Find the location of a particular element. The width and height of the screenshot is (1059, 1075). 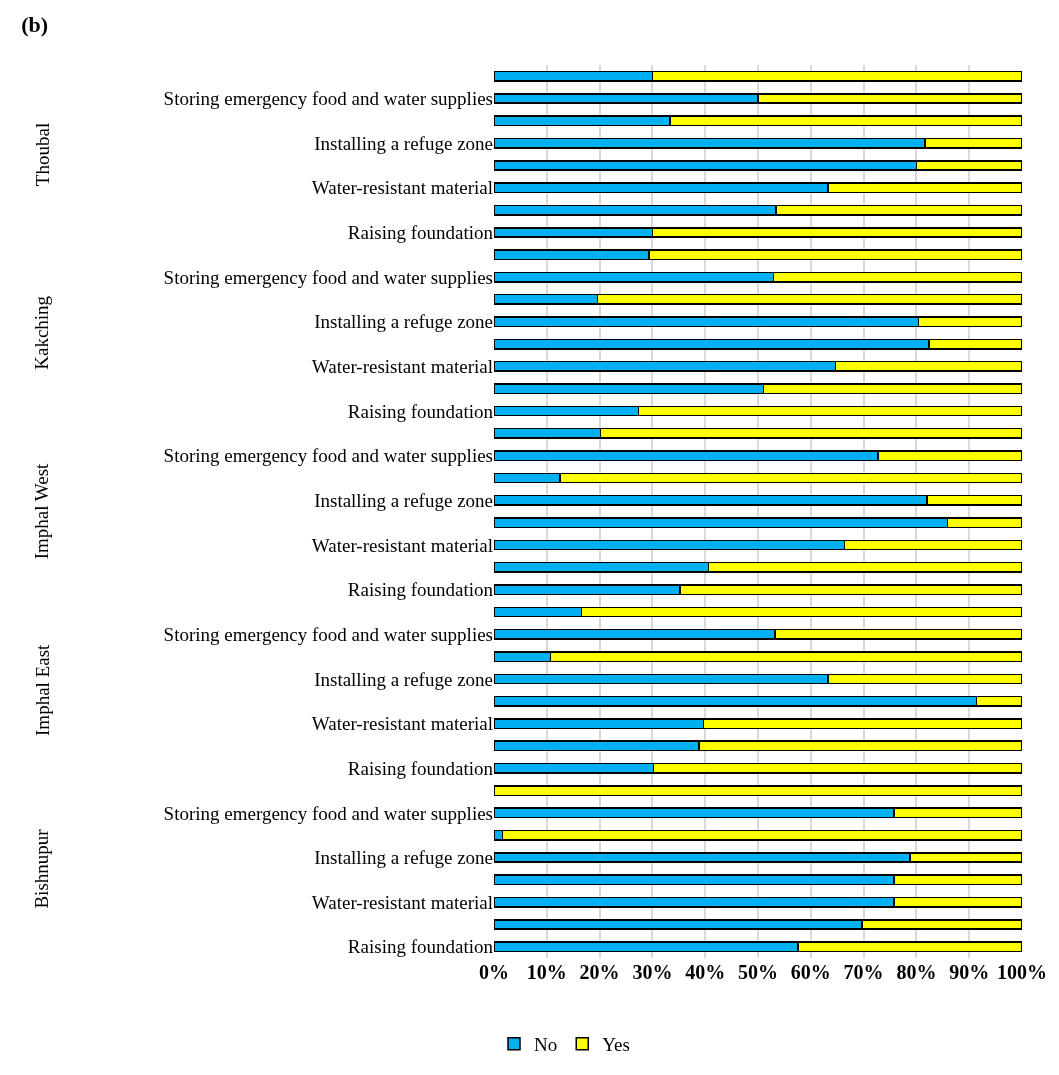

x-tick-label: 0% is located at coordinates (494, 972).